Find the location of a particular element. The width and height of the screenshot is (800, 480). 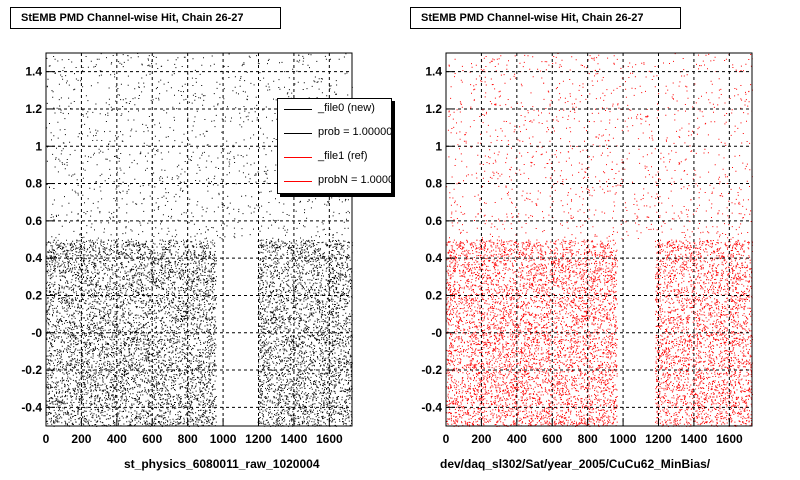

legend-label: _file0 (new) is located at coordinates (346, 108).